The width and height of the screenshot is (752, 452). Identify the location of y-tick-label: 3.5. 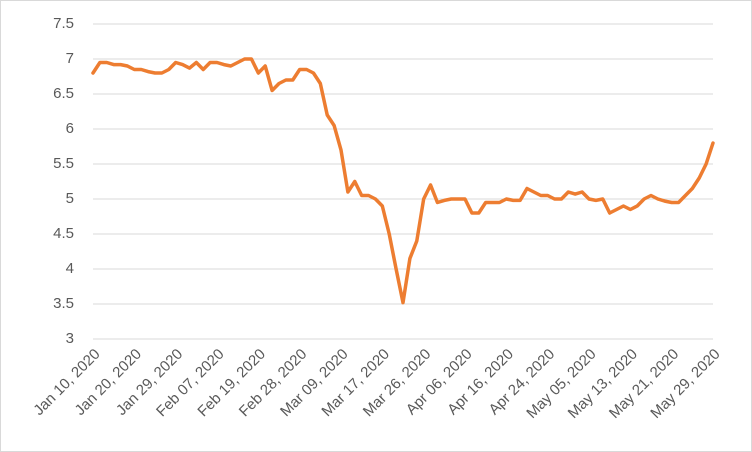
(63, 303).